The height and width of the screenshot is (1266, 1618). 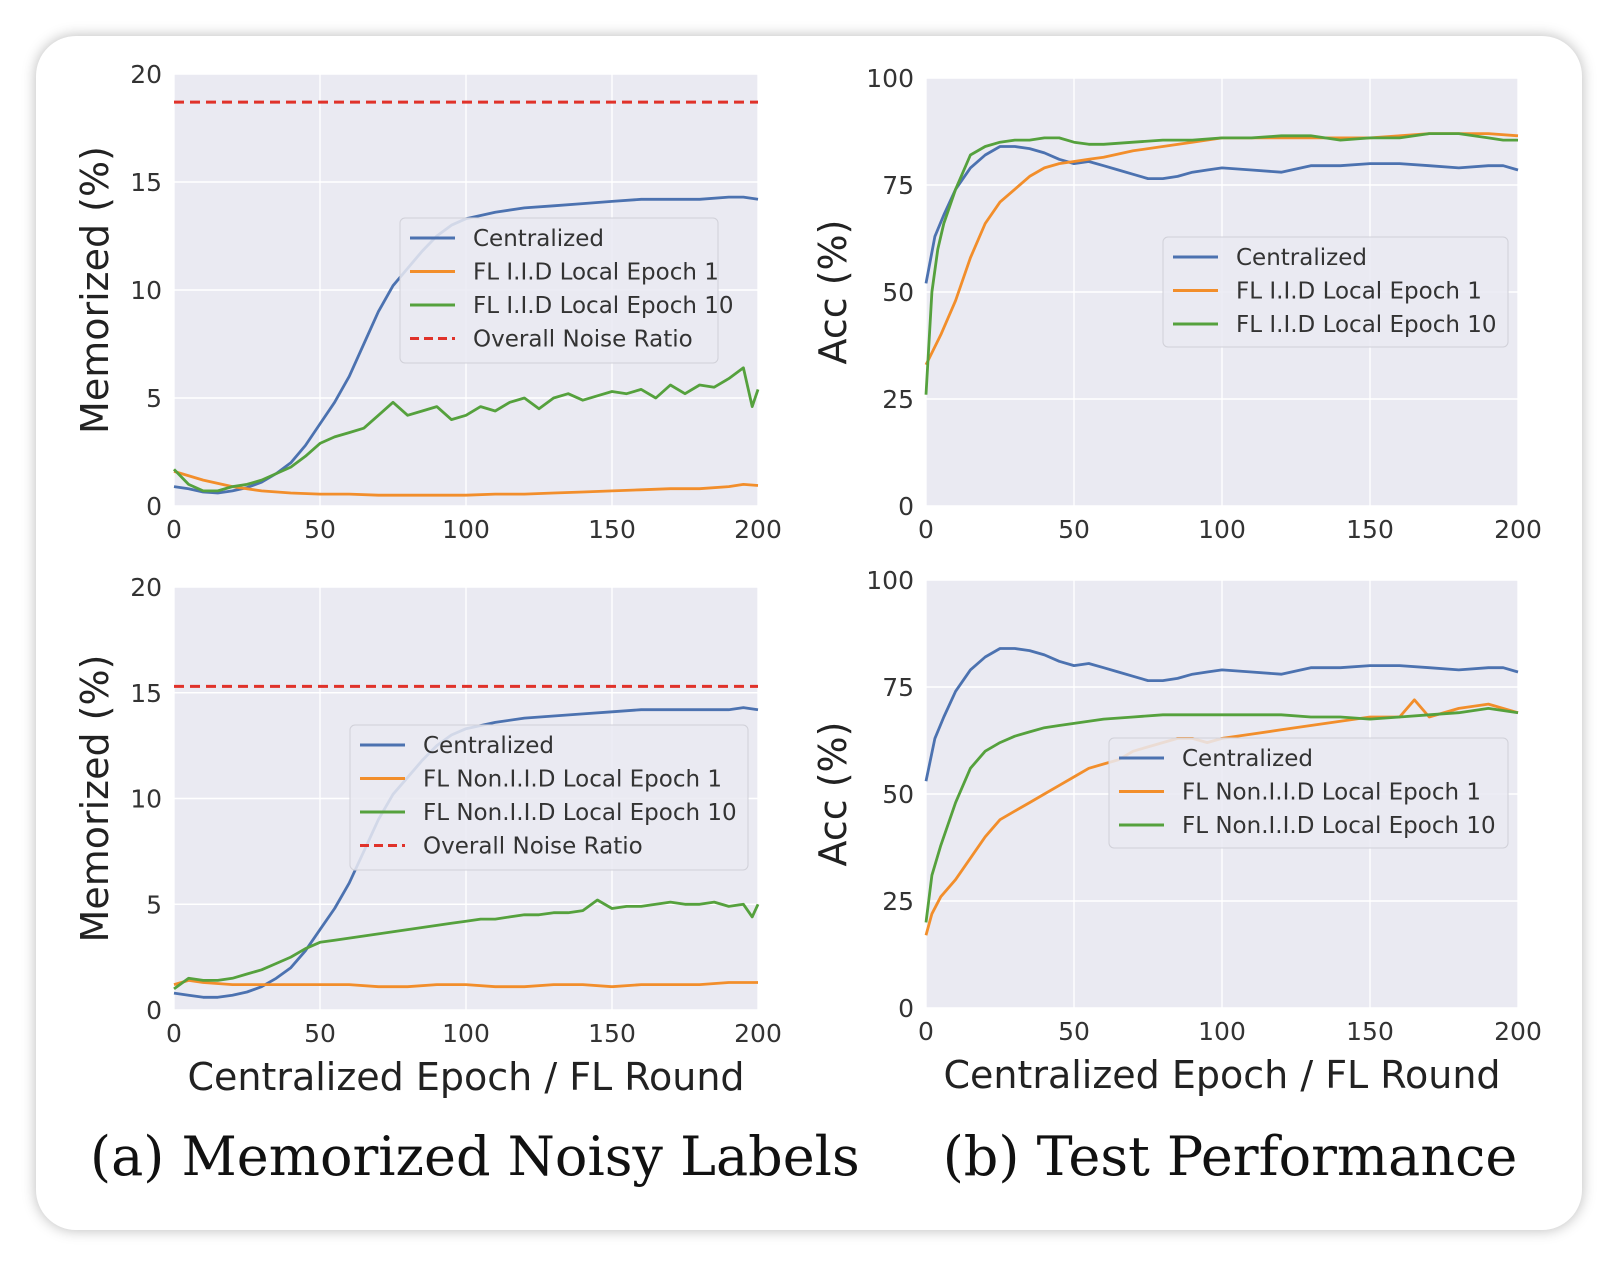 What do you see at coordinates (475, 1156) in the screenshot?
I see `caption-a: (a) Memorized Noisy Labels` at bounding box center [475, 1156].